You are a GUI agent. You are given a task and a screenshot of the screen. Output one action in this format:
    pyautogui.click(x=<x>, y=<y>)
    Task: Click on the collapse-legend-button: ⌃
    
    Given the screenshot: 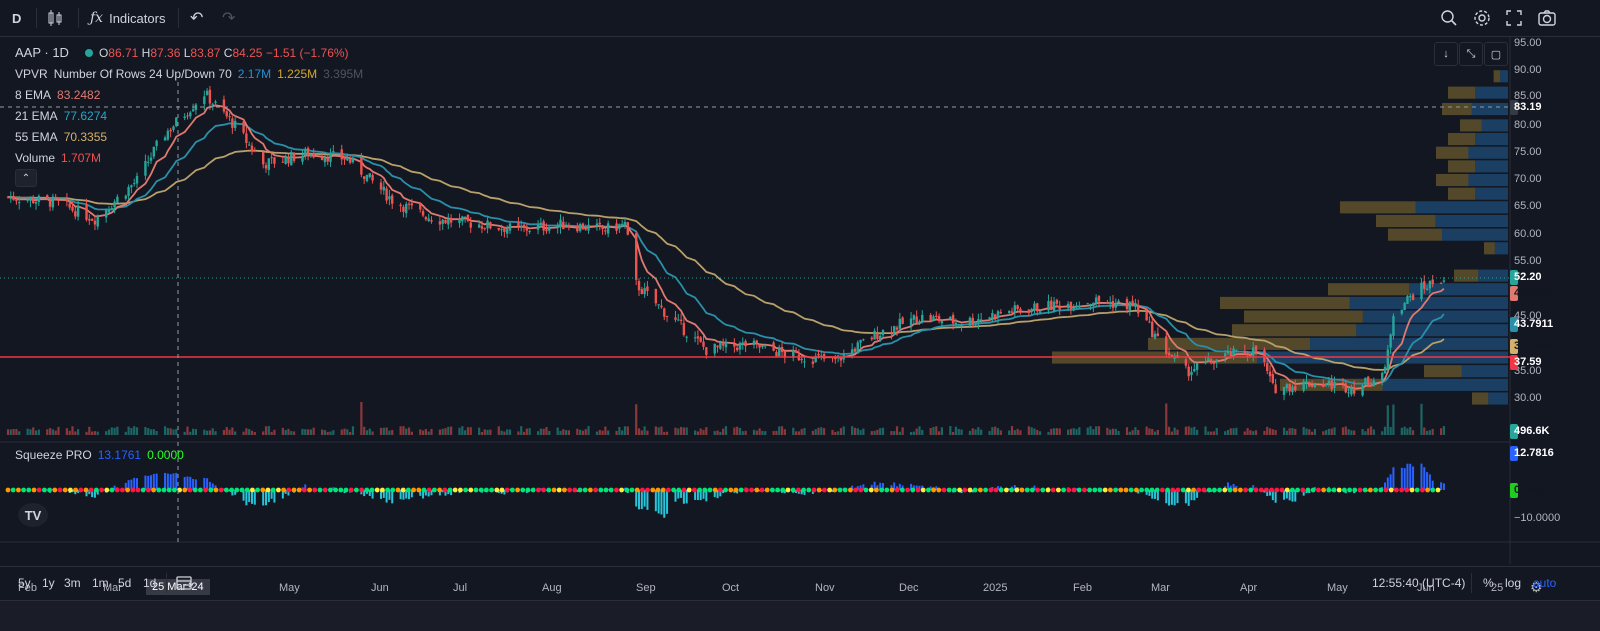 What is the action you would take?
    pyautogui.click(x=26, y=178)
    